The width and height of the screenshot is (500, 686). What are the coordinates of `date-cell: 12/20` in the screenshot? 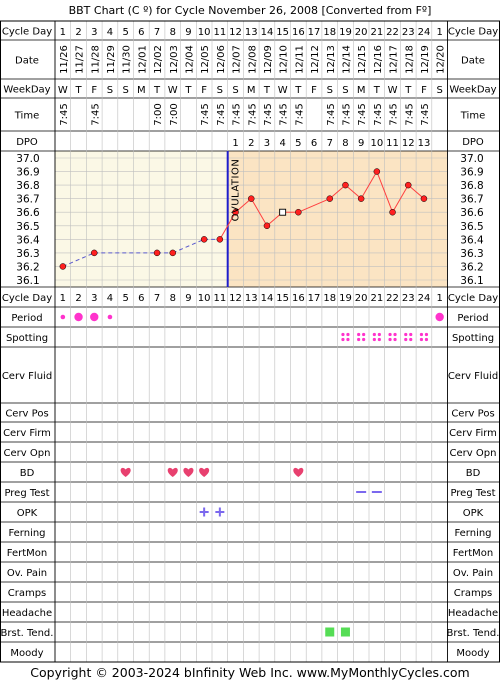 It's located at (441, 59).